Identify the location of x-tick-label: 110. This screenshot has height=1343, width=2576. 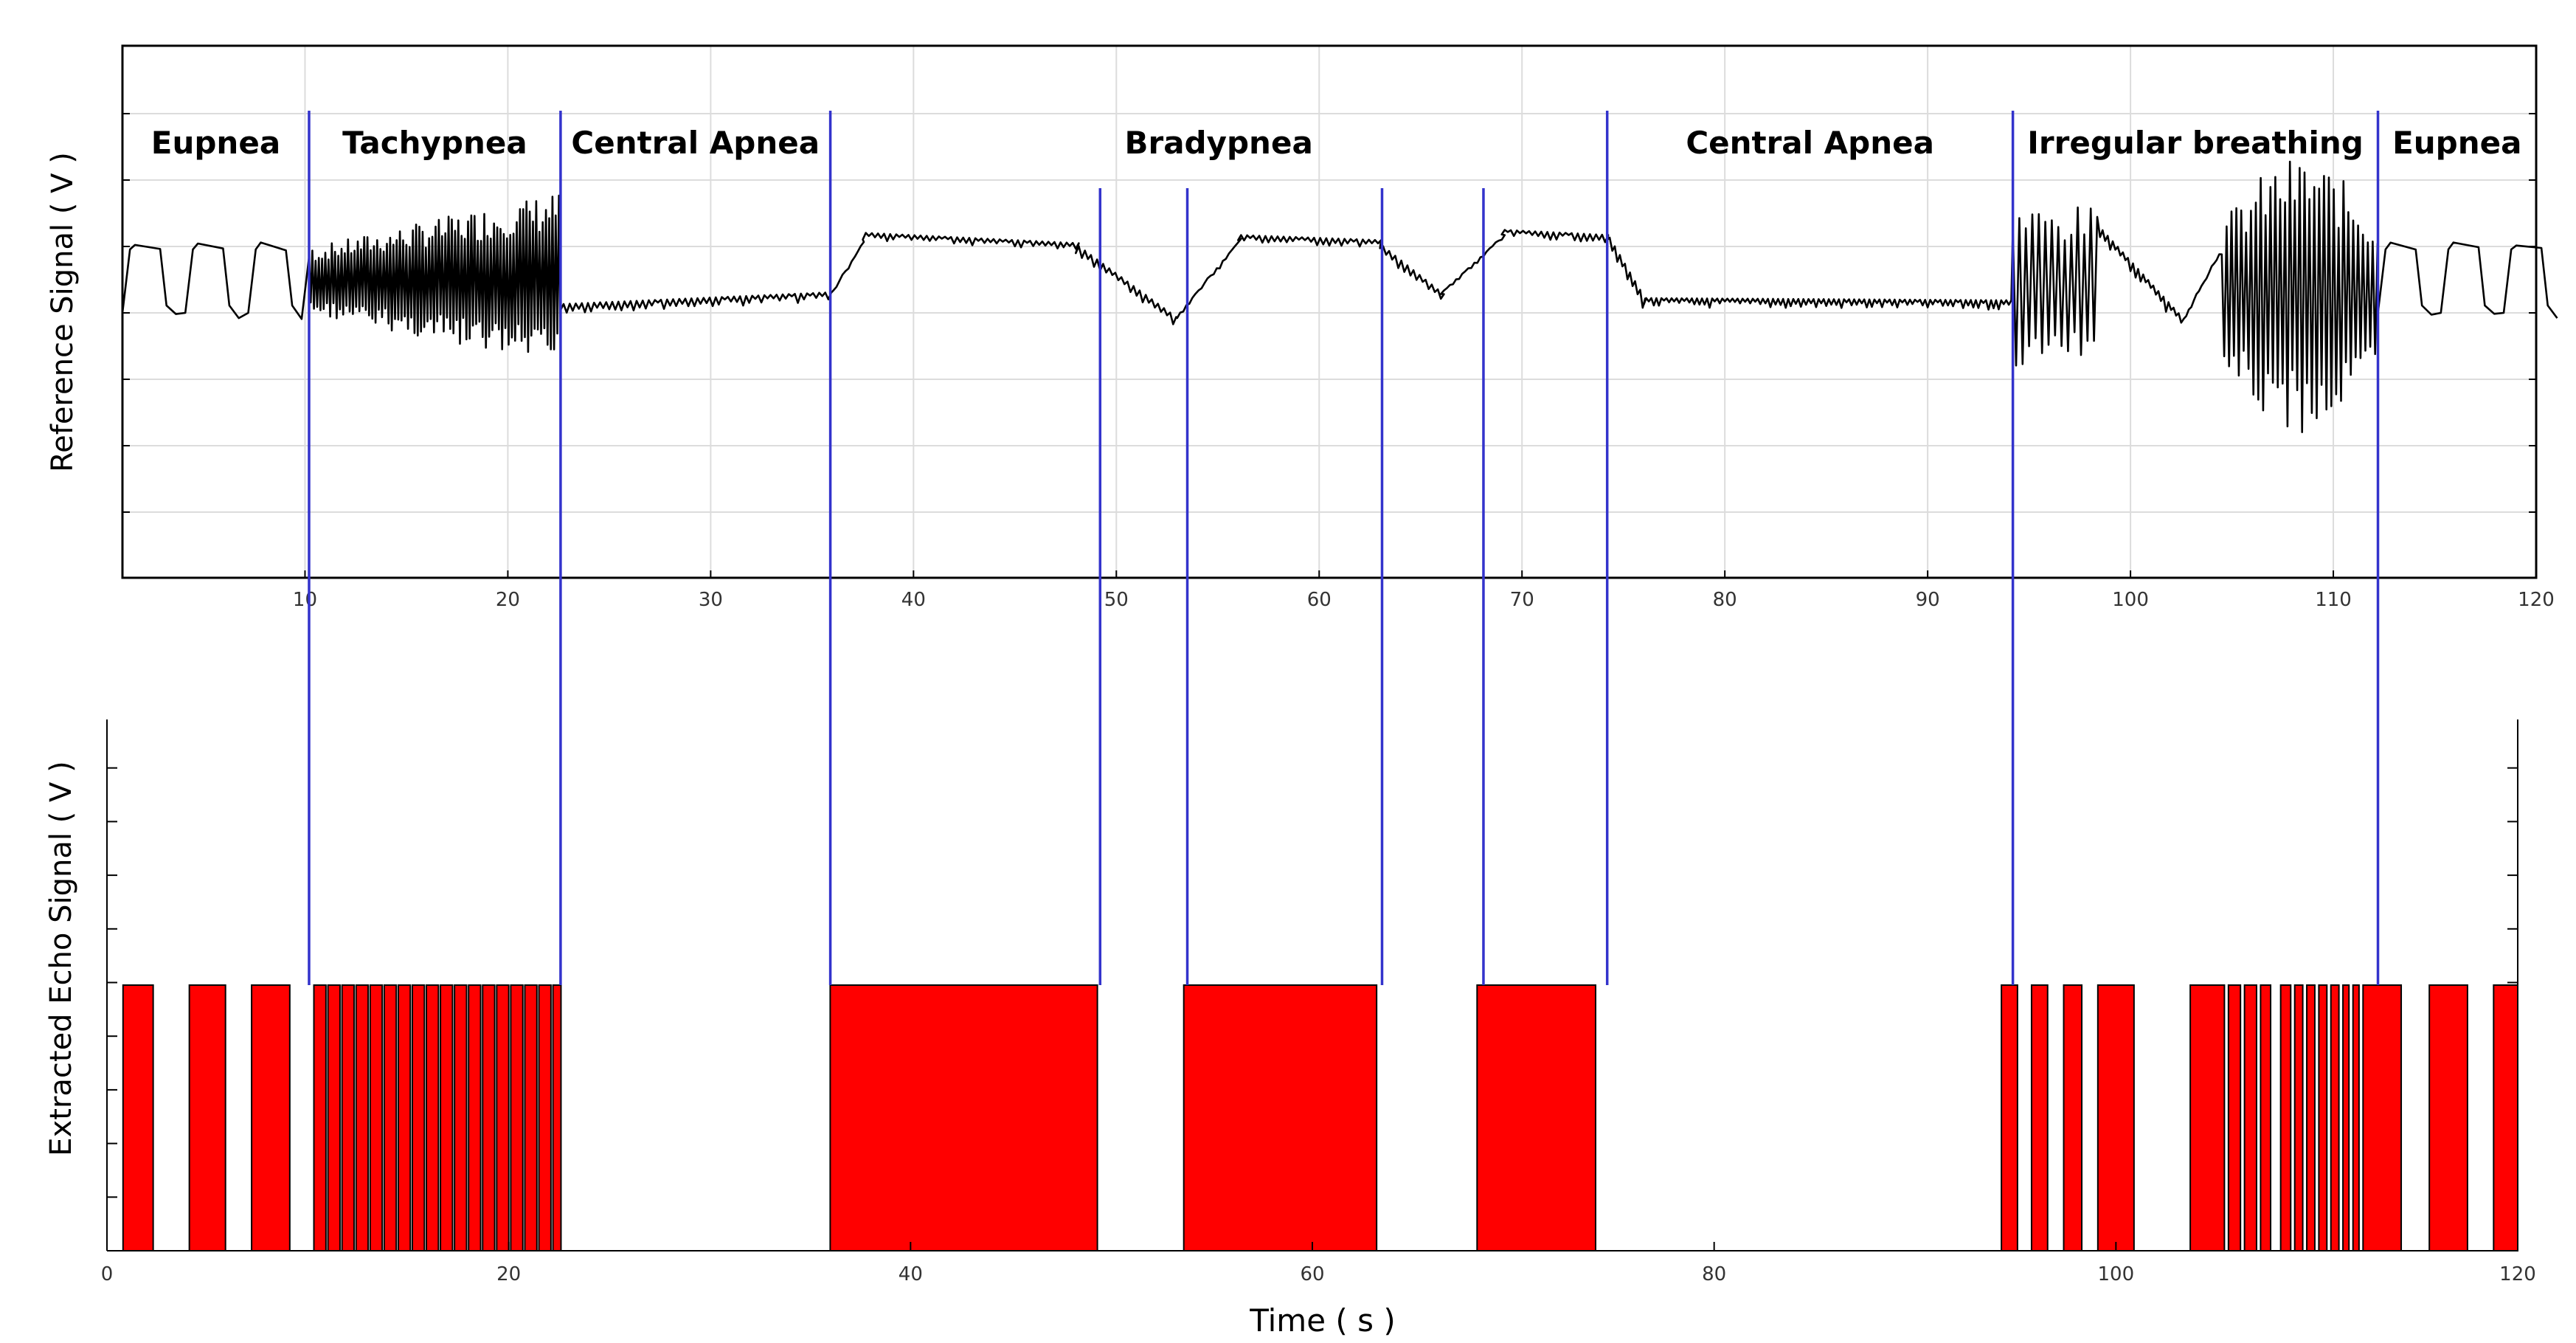
(2333, 600).